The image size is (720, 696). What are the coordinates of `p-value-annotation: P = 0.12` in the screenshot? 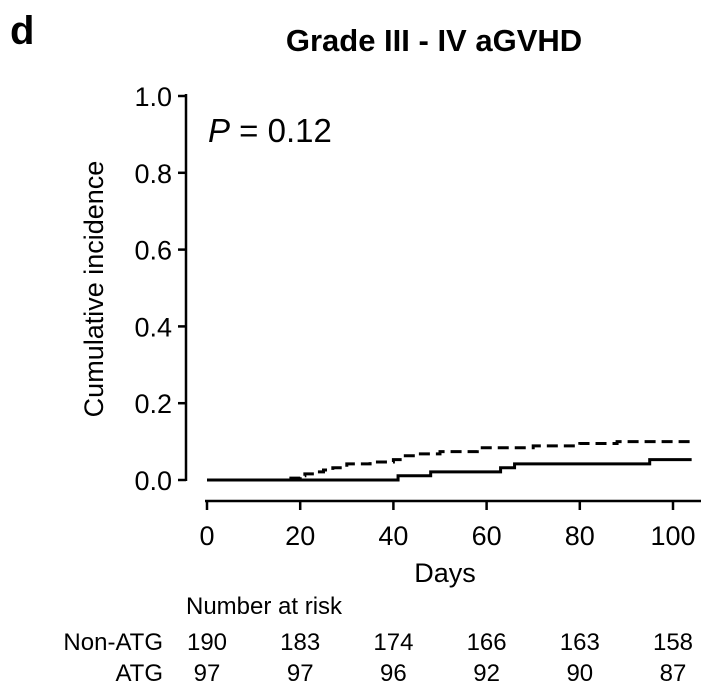 It's located at (270, 130).